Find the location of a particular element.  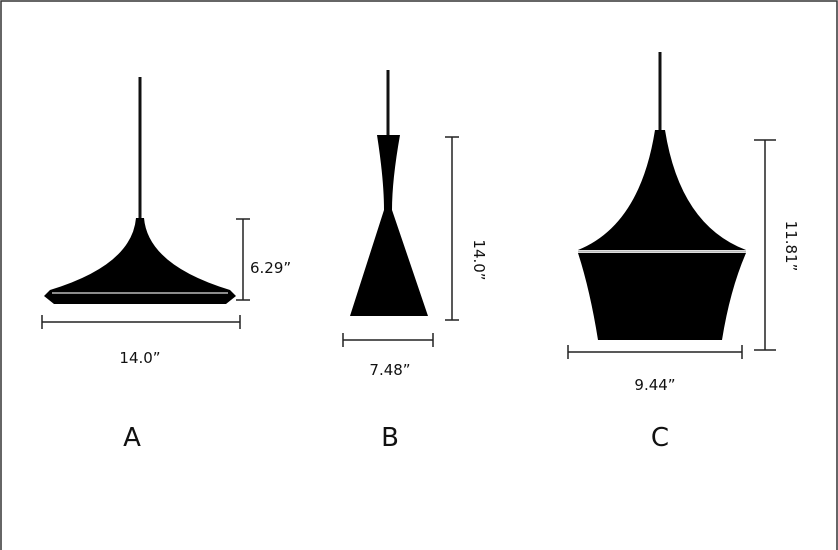

height-label: 11.81” is located at coordinates (791, 246).